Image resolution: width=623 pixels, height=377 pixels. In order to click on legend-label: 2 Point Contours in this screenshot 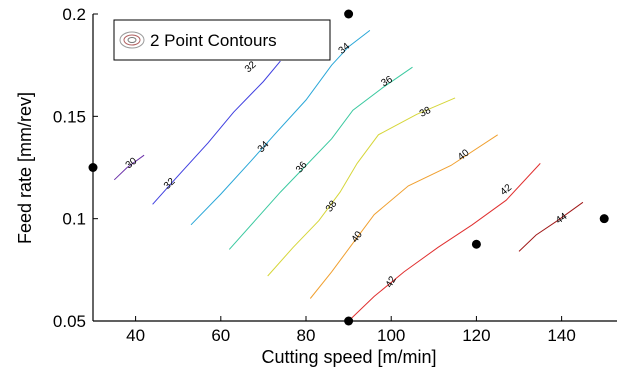, I will do `click(213, 40)`.